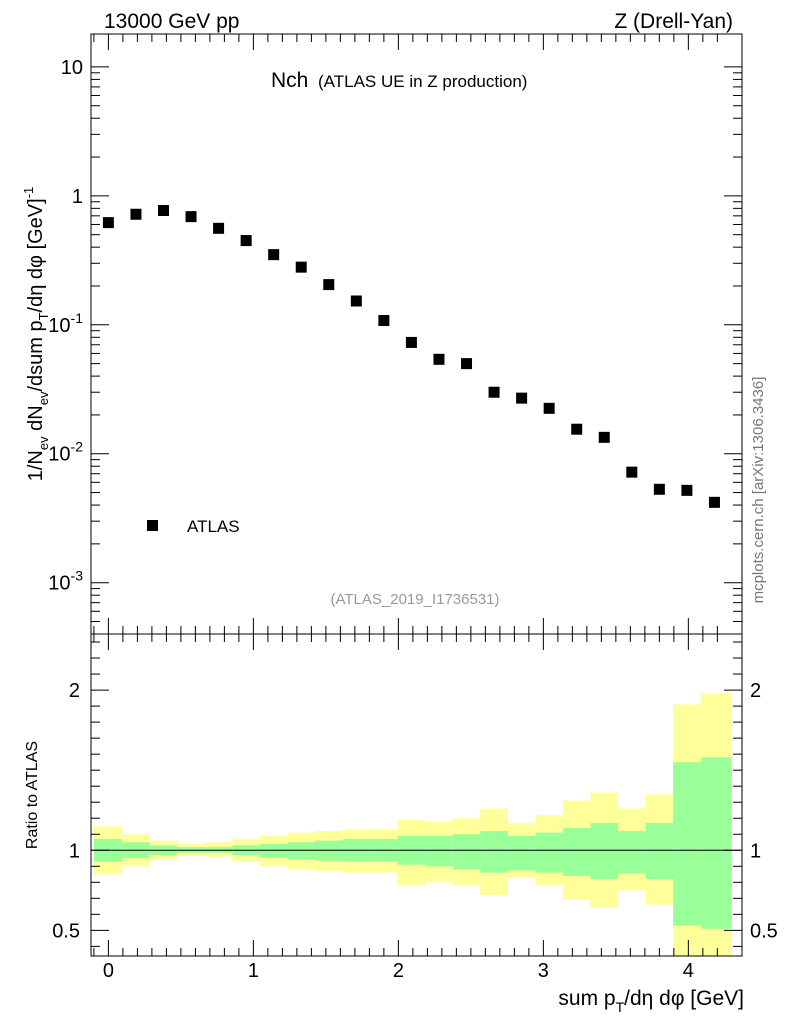  What do you see at coordinates (72, 68) in the screenshot?
I see `main-y-tick-label: 10` at bounding box center [72, 68].